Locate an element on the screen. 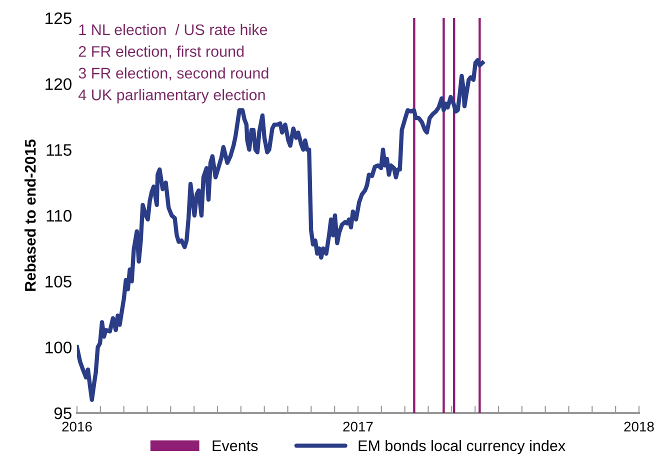 The image size is (656, 471). y-tick-label: 125 is located at coordinates (59, 18).